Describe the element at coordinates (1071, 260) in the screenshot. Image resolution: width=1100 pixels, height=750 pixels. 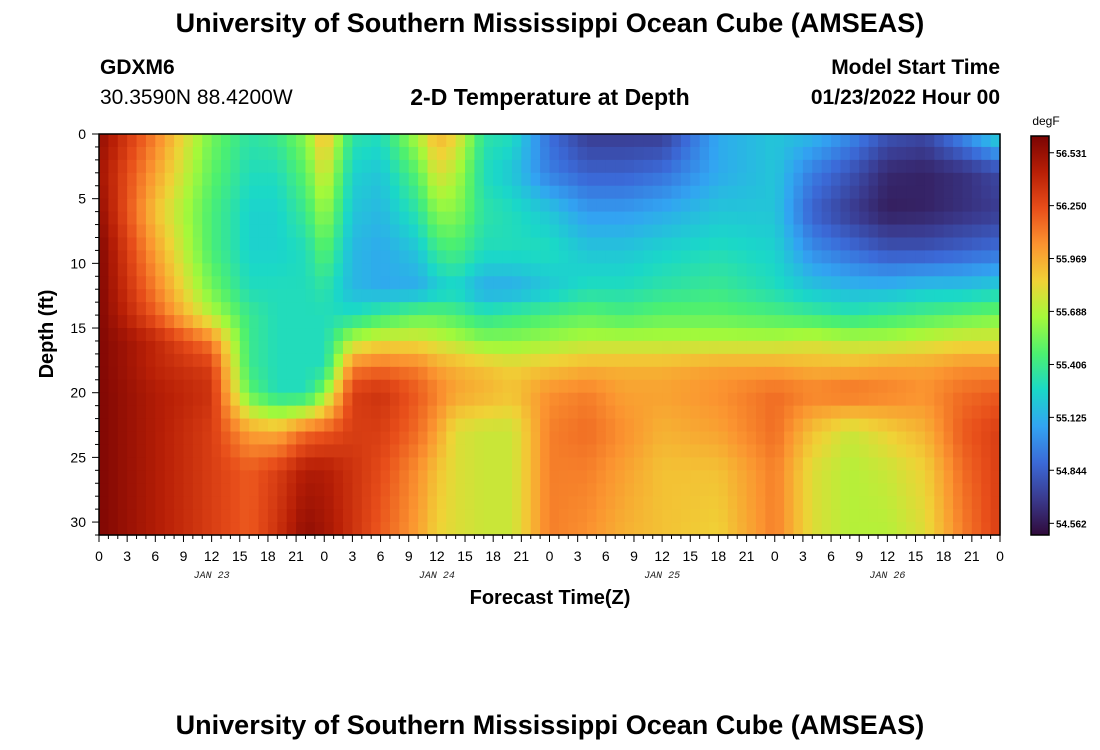
I see `colorbar-tick-label: 55.969` at that location.